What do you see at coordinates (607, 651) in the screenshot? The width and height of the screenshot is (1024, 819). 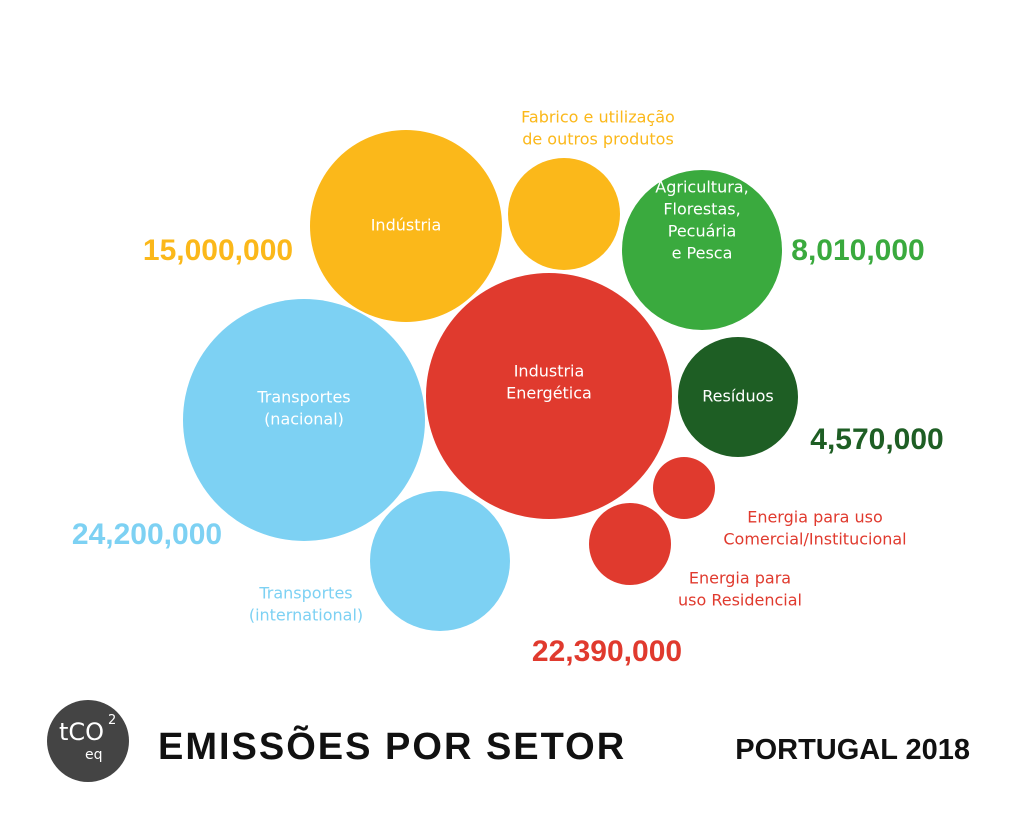 I see `group-total-energia-group: 22,390,000` at bounding box center [607, 651].